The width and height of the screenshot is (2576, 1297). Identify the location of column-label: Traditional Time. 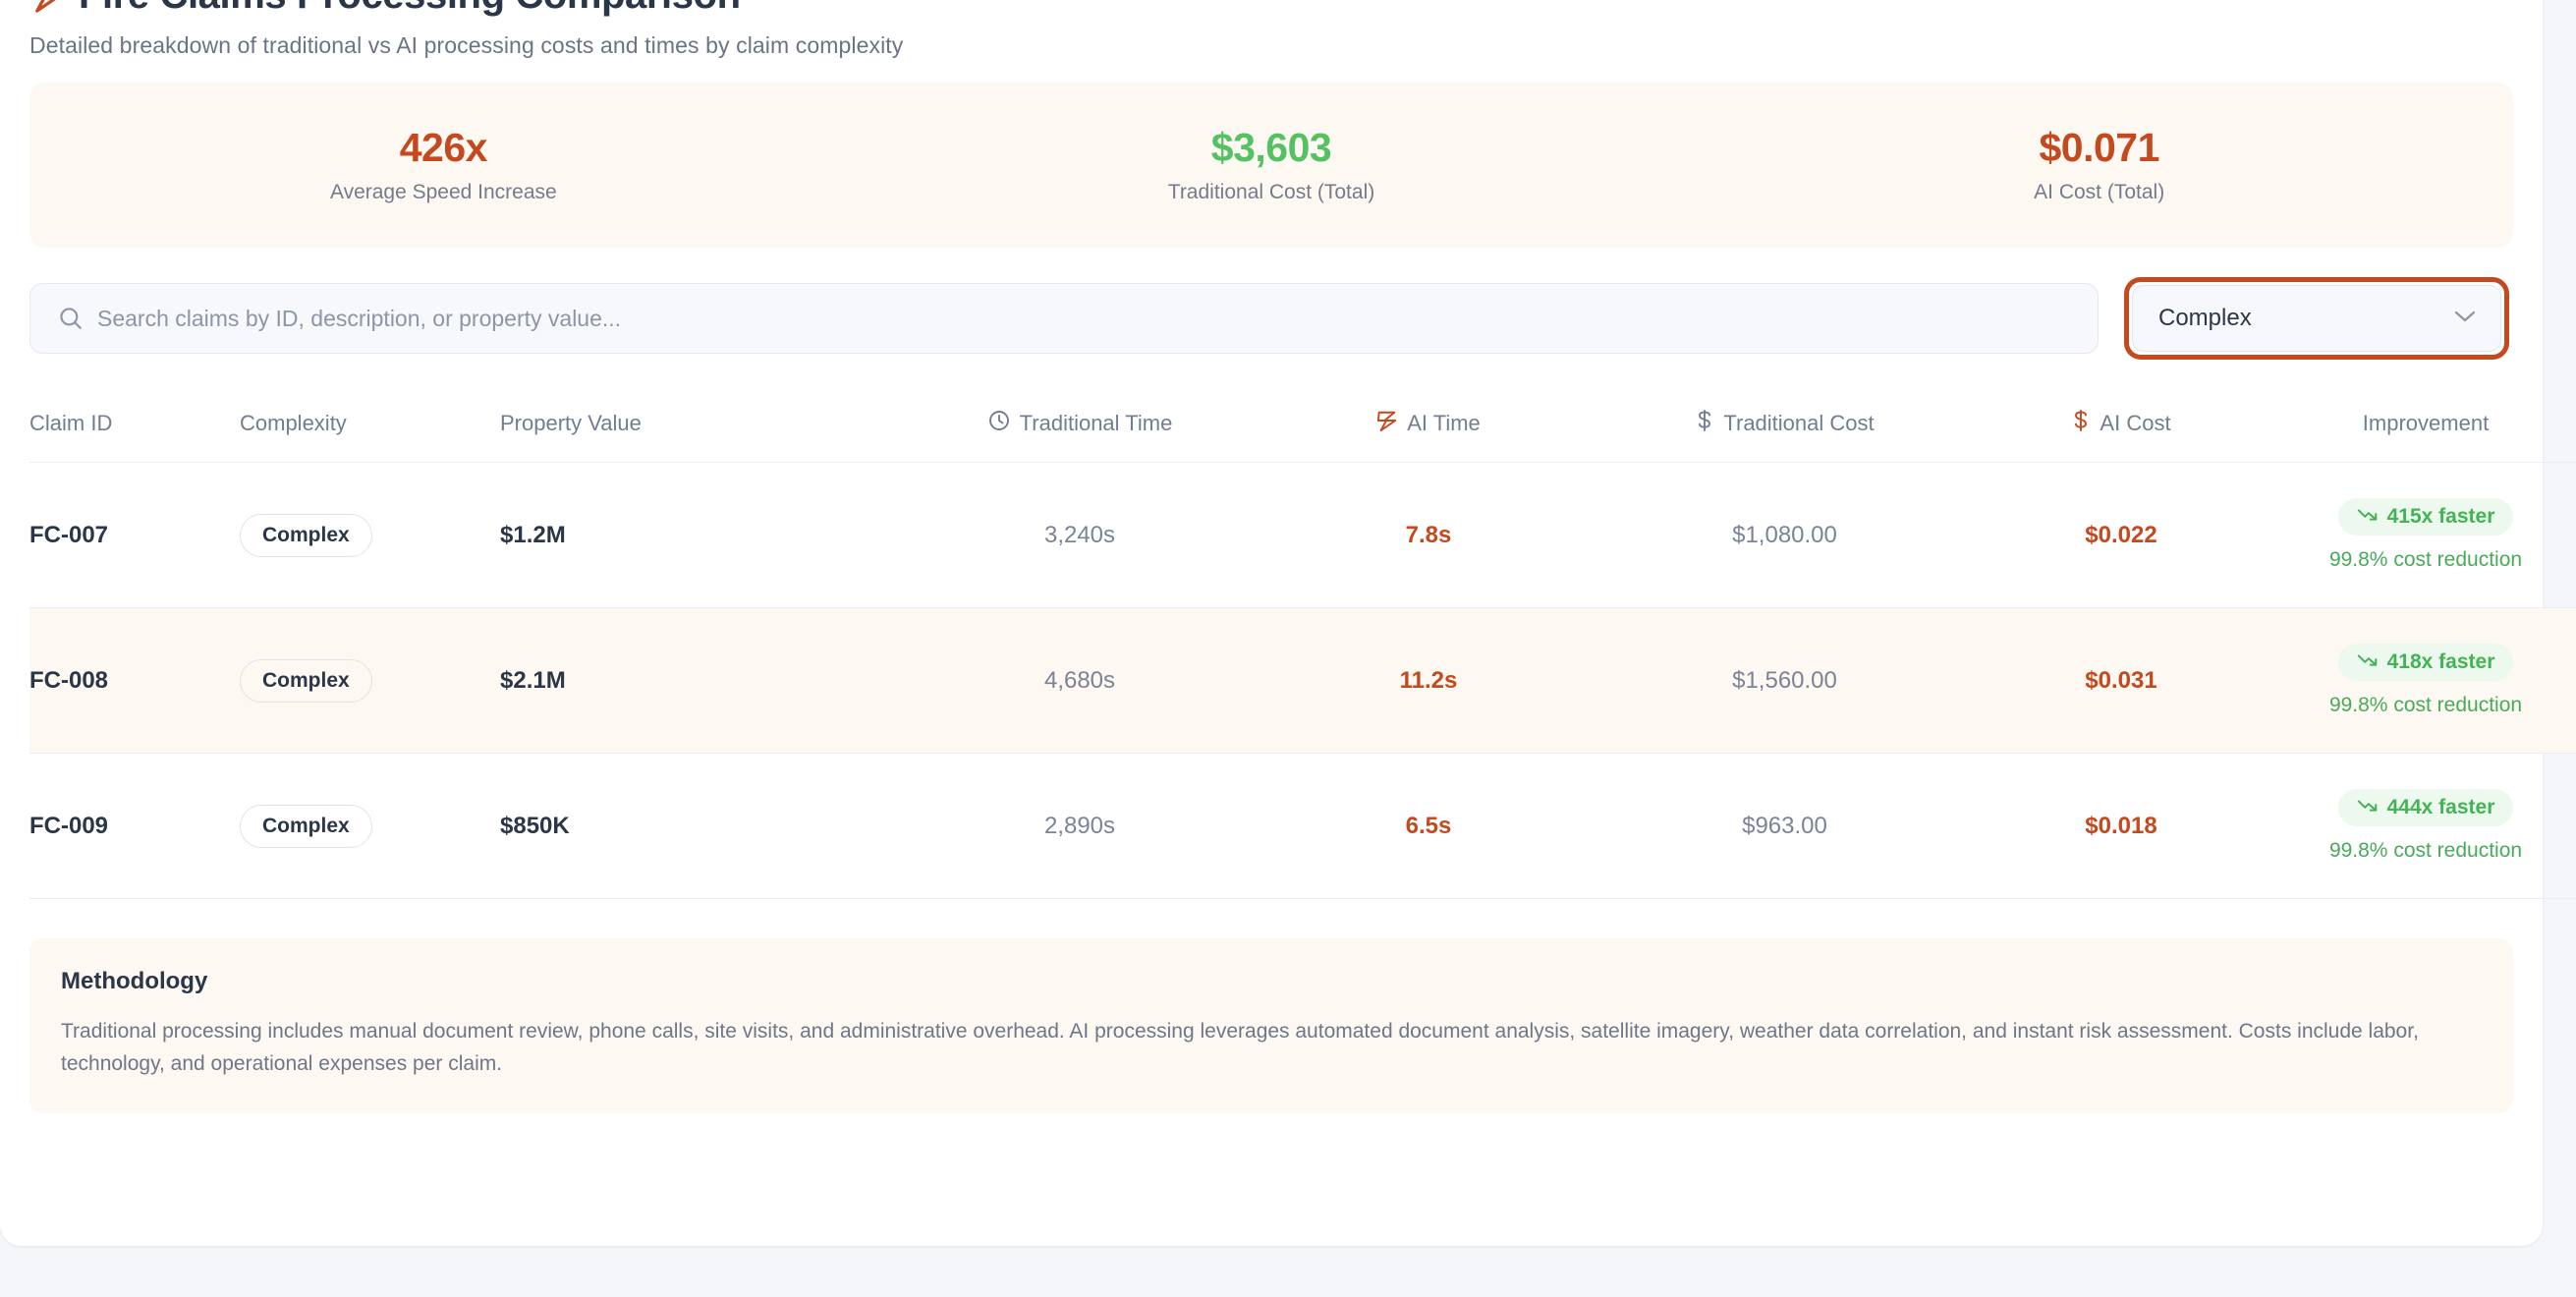
(1096, 423).